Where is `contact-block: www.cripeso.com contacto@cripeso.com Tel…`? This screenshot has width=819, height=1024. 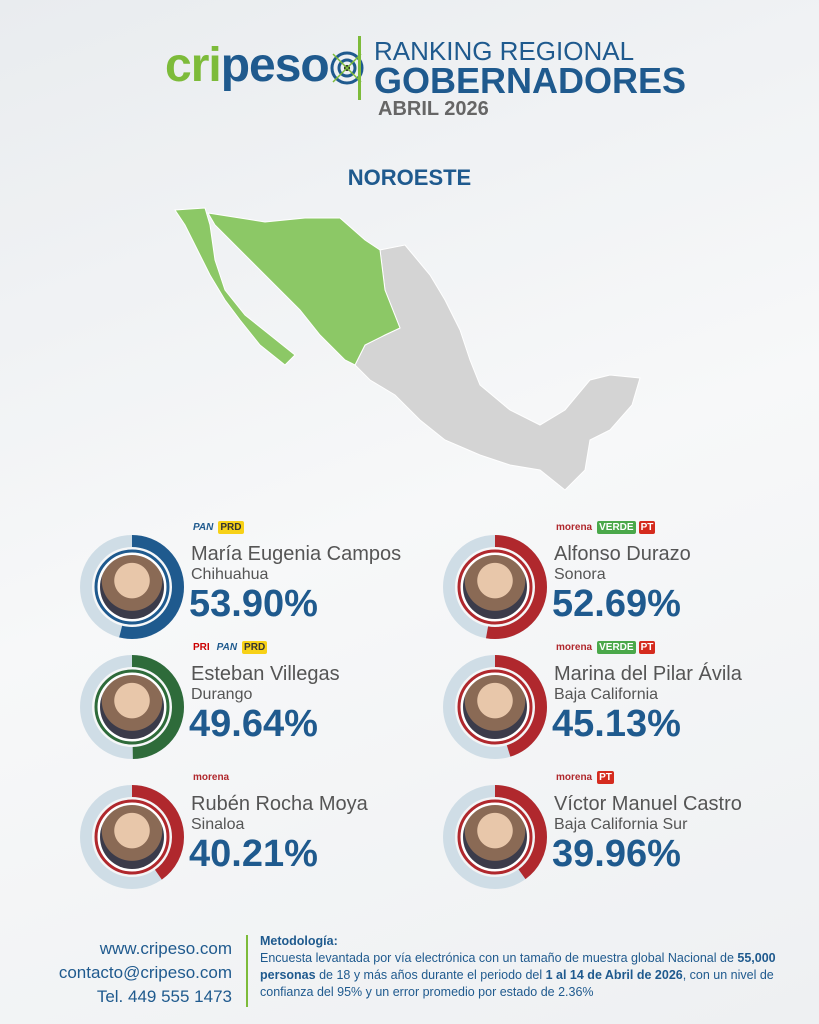 contact-block: www.cripeso.com contacto@cripeso.com Tel… is located at coordinates (145, 973).